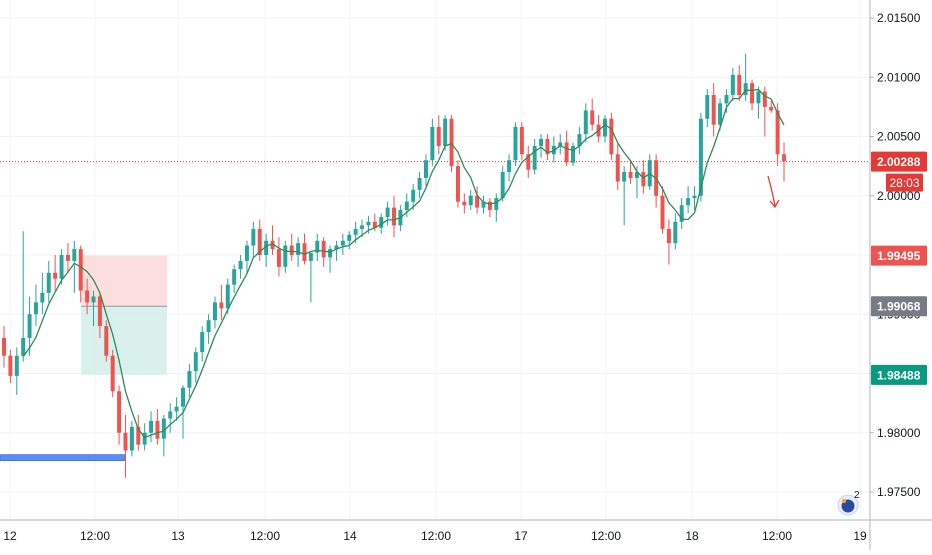 The height and width of the screenshot is (555, 932). I want to click on entry-label: 1.99068, so click(899, 307).